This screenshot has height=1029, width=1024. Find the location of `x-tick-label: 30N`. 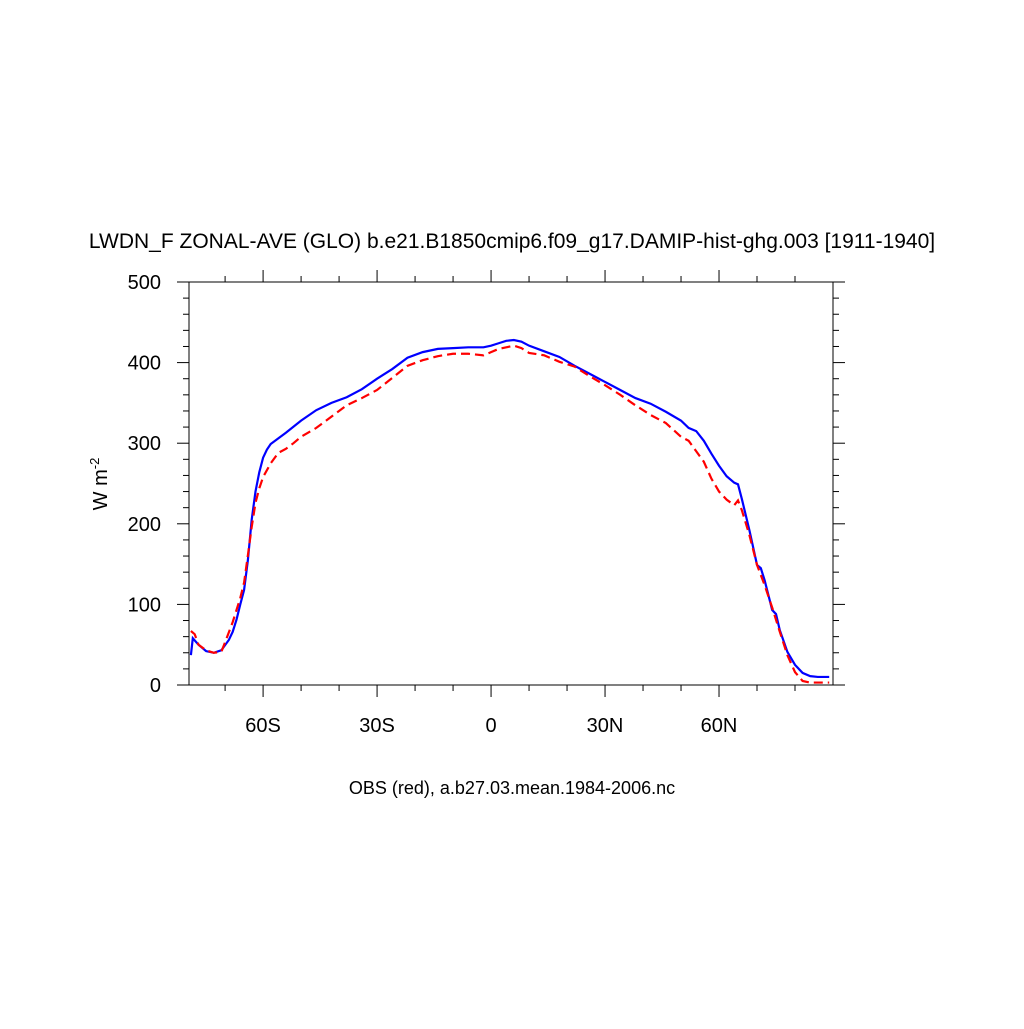

x-tick-label: 30N is located at coordinates (605, 726).